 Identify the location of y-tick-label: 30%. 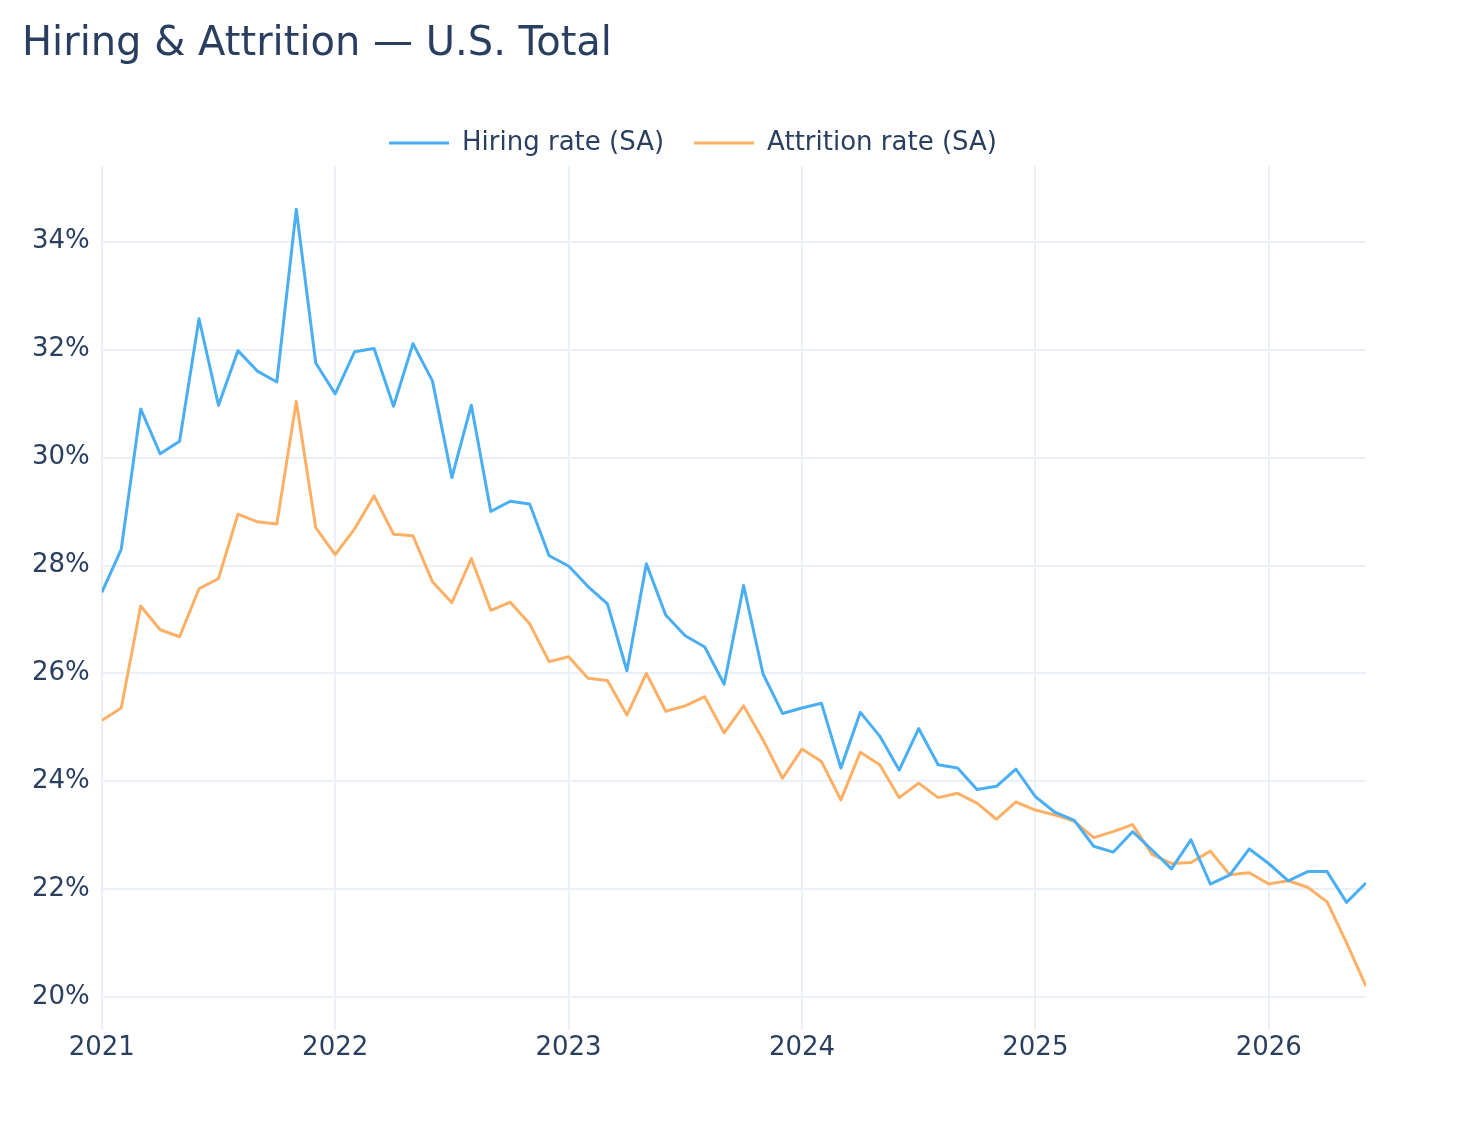
(60, 455).